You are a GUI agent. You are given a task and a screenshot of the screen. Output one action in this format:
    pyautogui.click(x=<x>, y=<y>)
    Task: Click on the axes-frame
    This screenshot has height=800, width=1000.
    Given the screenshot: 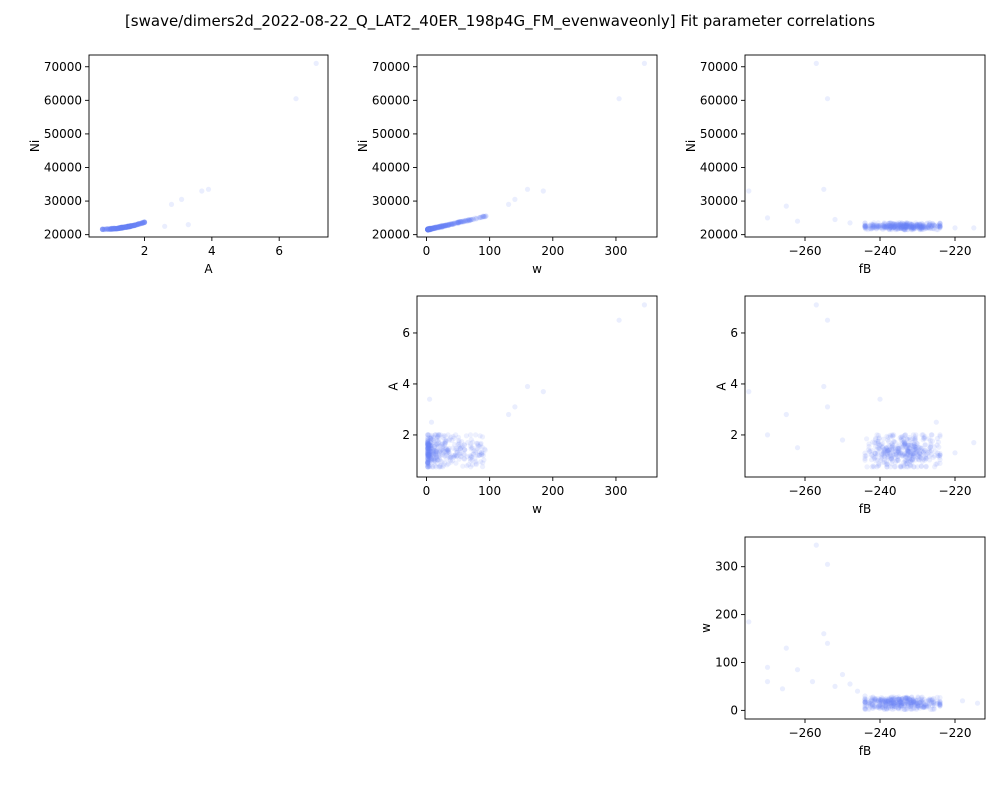 What is the action you would take?
    pyautogui.click(x=865, y=628)
    